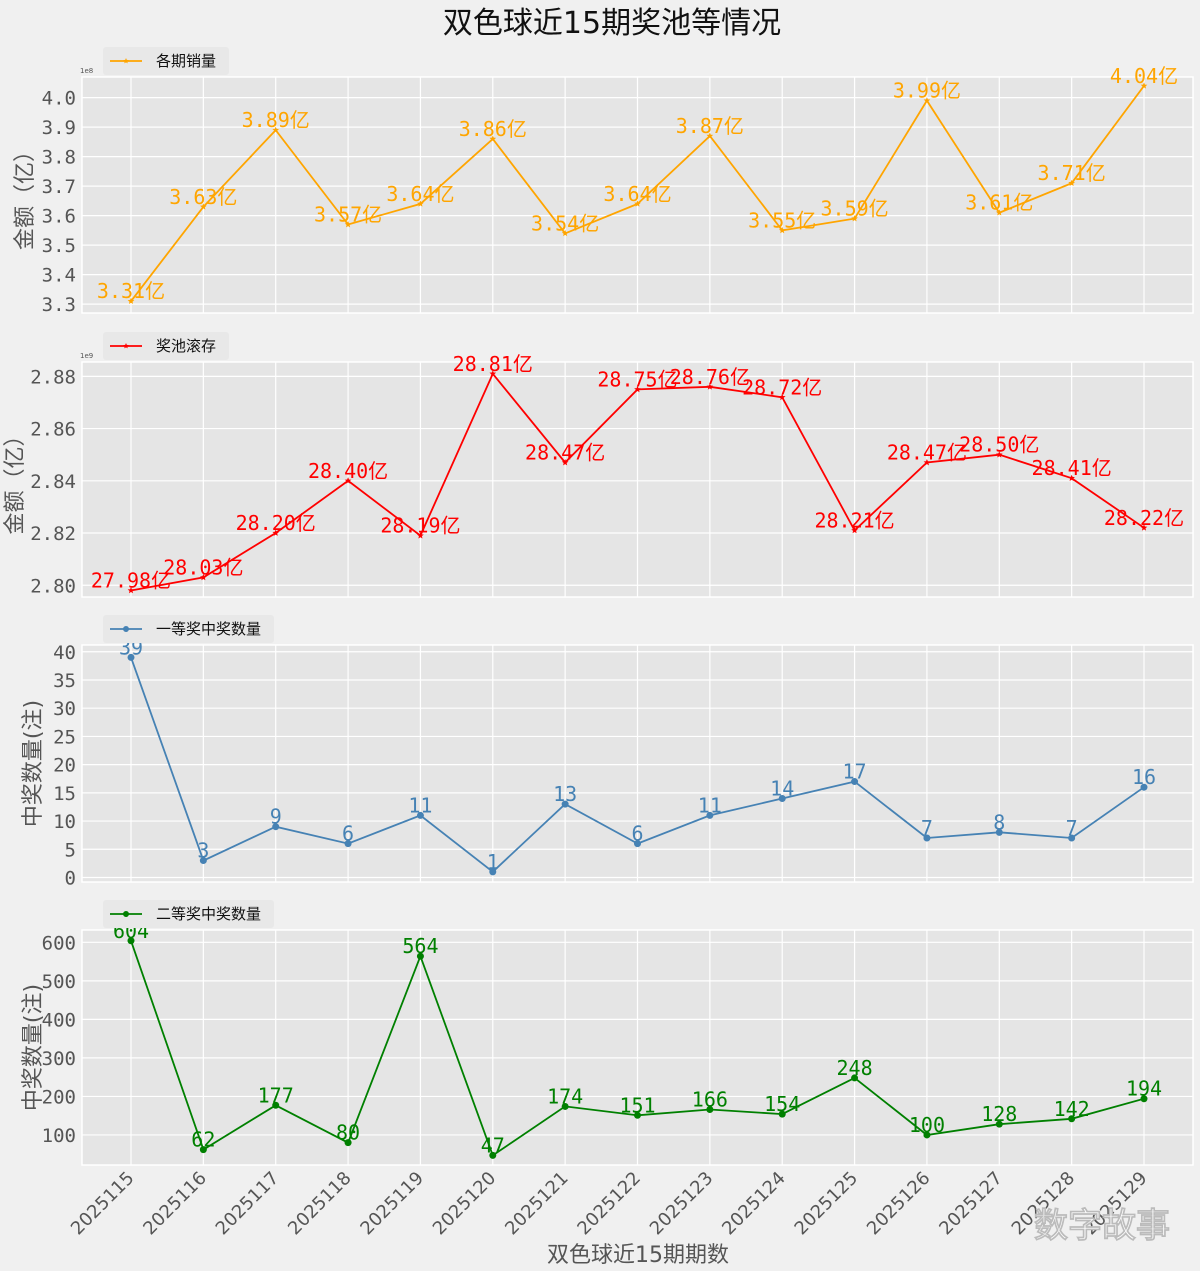 This screenshot has height=1271, width=1200. What do you see at coordinates (53, 586) in the screenshot?
I see `y-tick-label: 2.80` at bounding box center [53, 586].